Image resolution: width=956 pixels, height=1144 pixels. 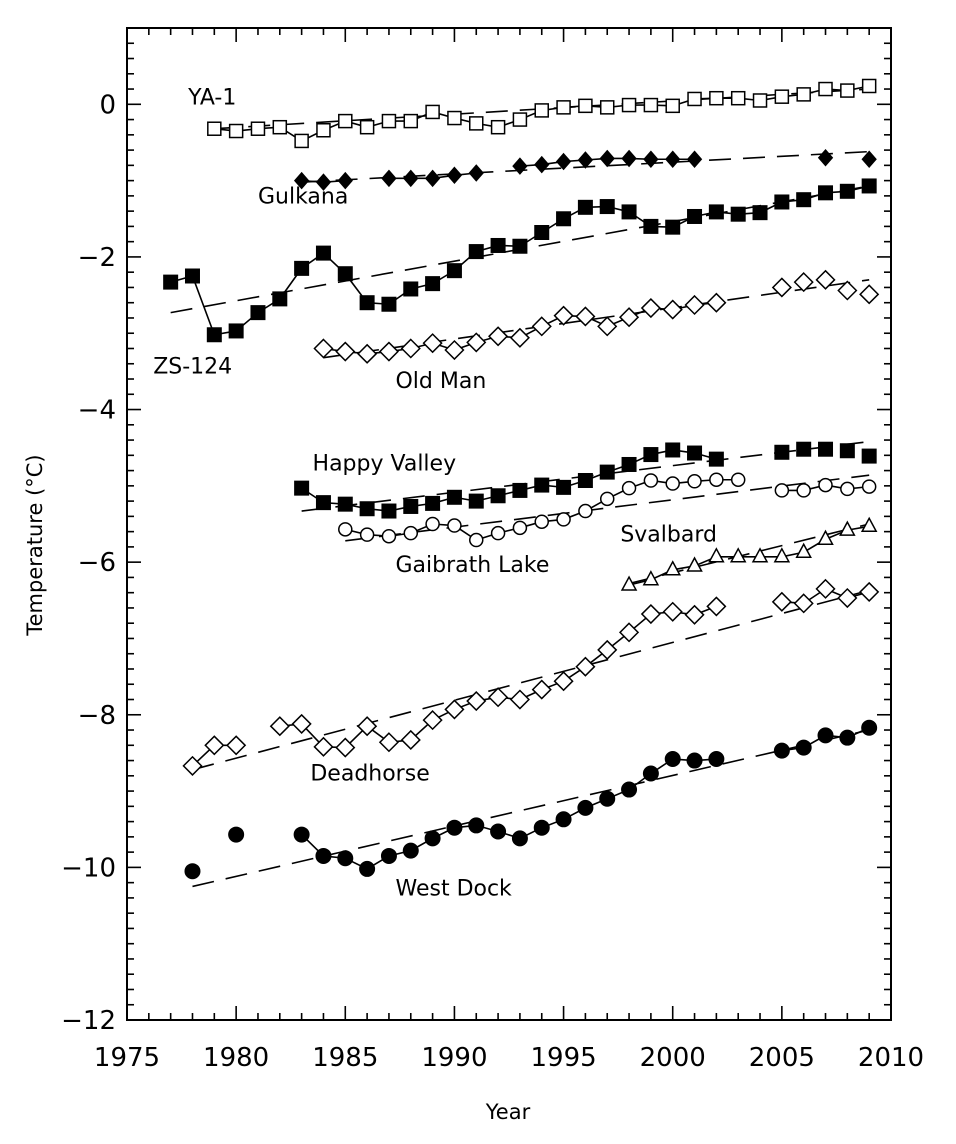 I want to click on series-label-ya-1: YA-1, so click(x=211, y=97).